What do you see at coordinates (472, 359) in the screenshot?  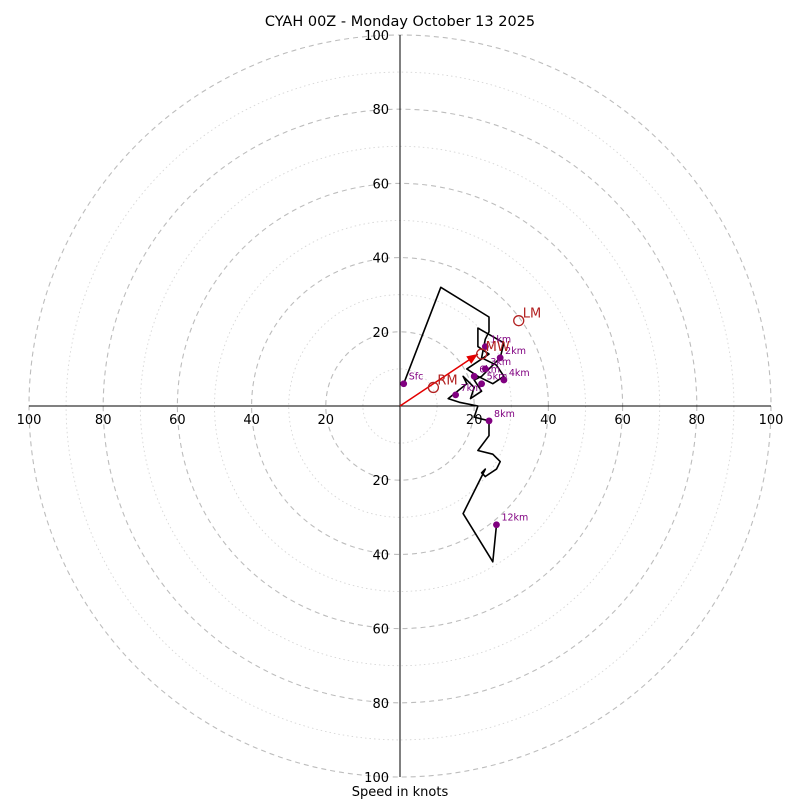 I see `shear-vector-arrowhead` at bounding box center [472, 359].